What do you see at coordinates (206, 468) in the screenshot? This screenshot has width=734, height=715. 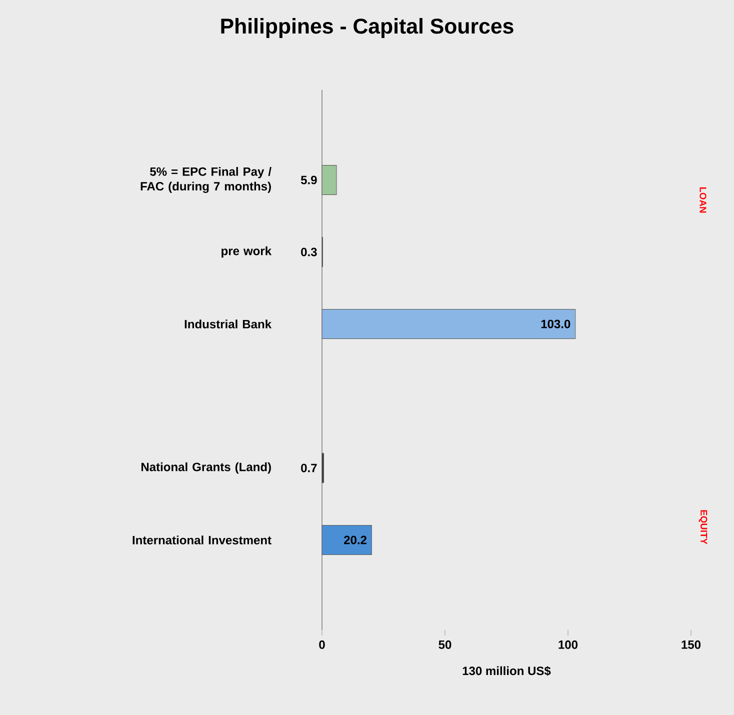 I see `y-tick-label: National Grants (Land)` at bounding box center [206, 468].